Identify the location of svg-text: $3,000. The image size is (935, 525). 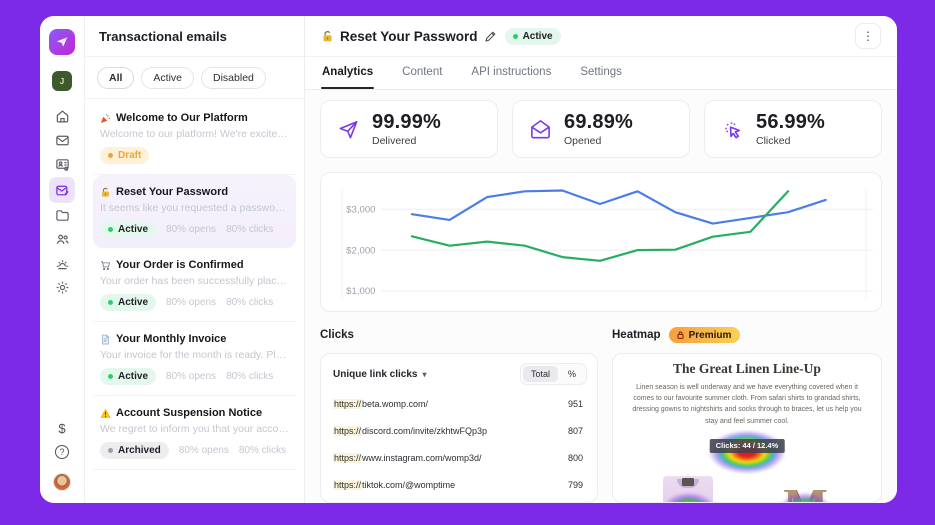
(360, 210).